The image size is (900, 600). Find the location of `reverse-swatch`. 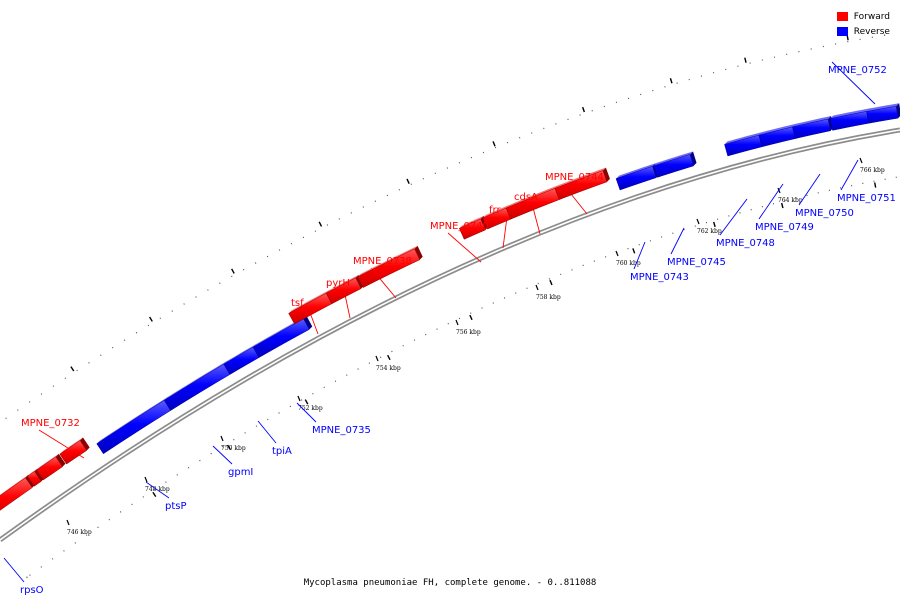

reverse-swatch is located at coordinates (842, 31).